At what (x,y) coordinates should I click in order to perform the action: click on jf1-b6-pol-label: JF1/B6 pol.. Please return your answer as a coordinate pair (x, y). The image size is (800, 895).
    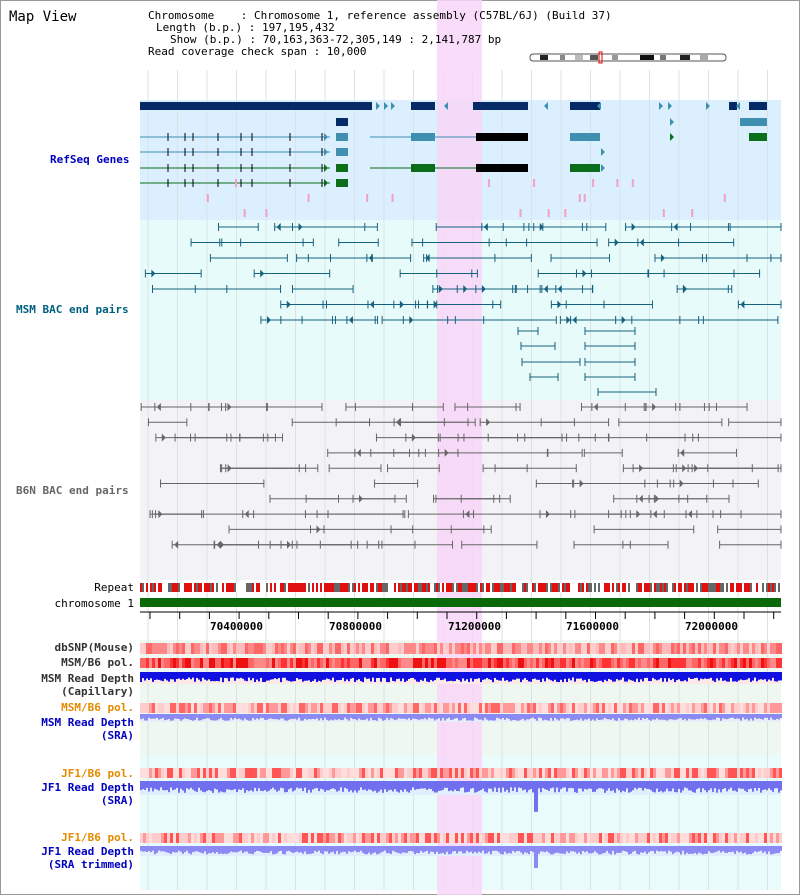
    Looking at the image, I should click on (97, 773).